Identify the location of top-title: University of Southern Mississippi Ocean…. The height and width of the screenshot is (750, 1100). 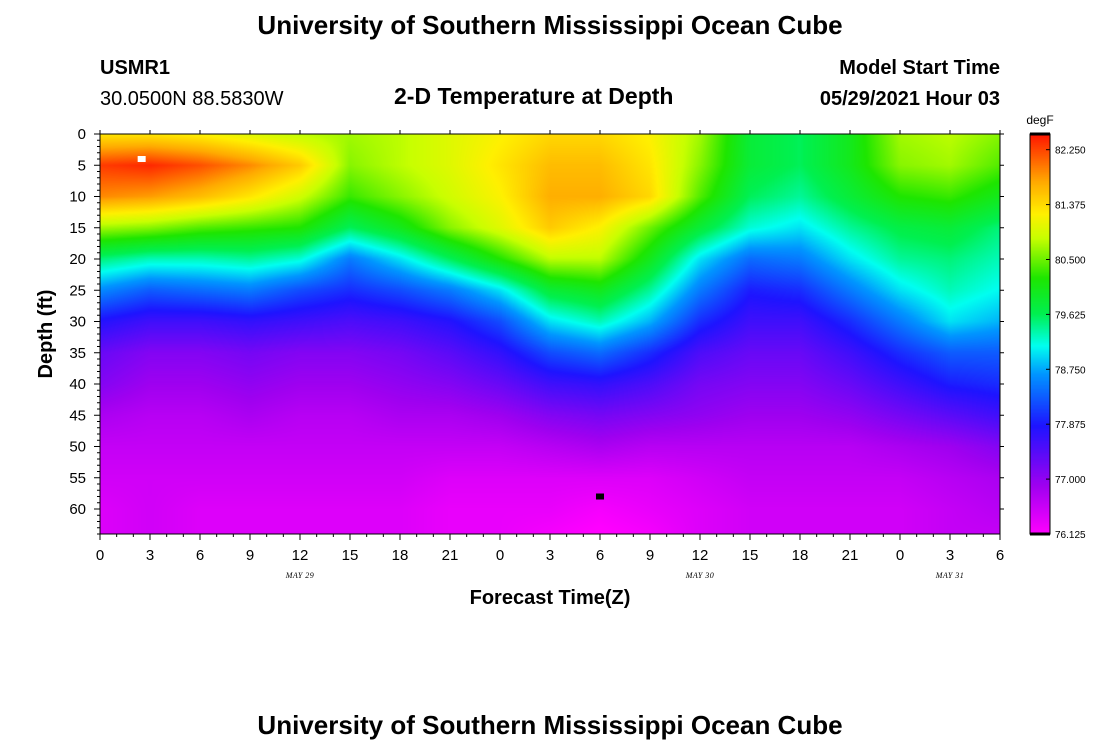
(550, 25).